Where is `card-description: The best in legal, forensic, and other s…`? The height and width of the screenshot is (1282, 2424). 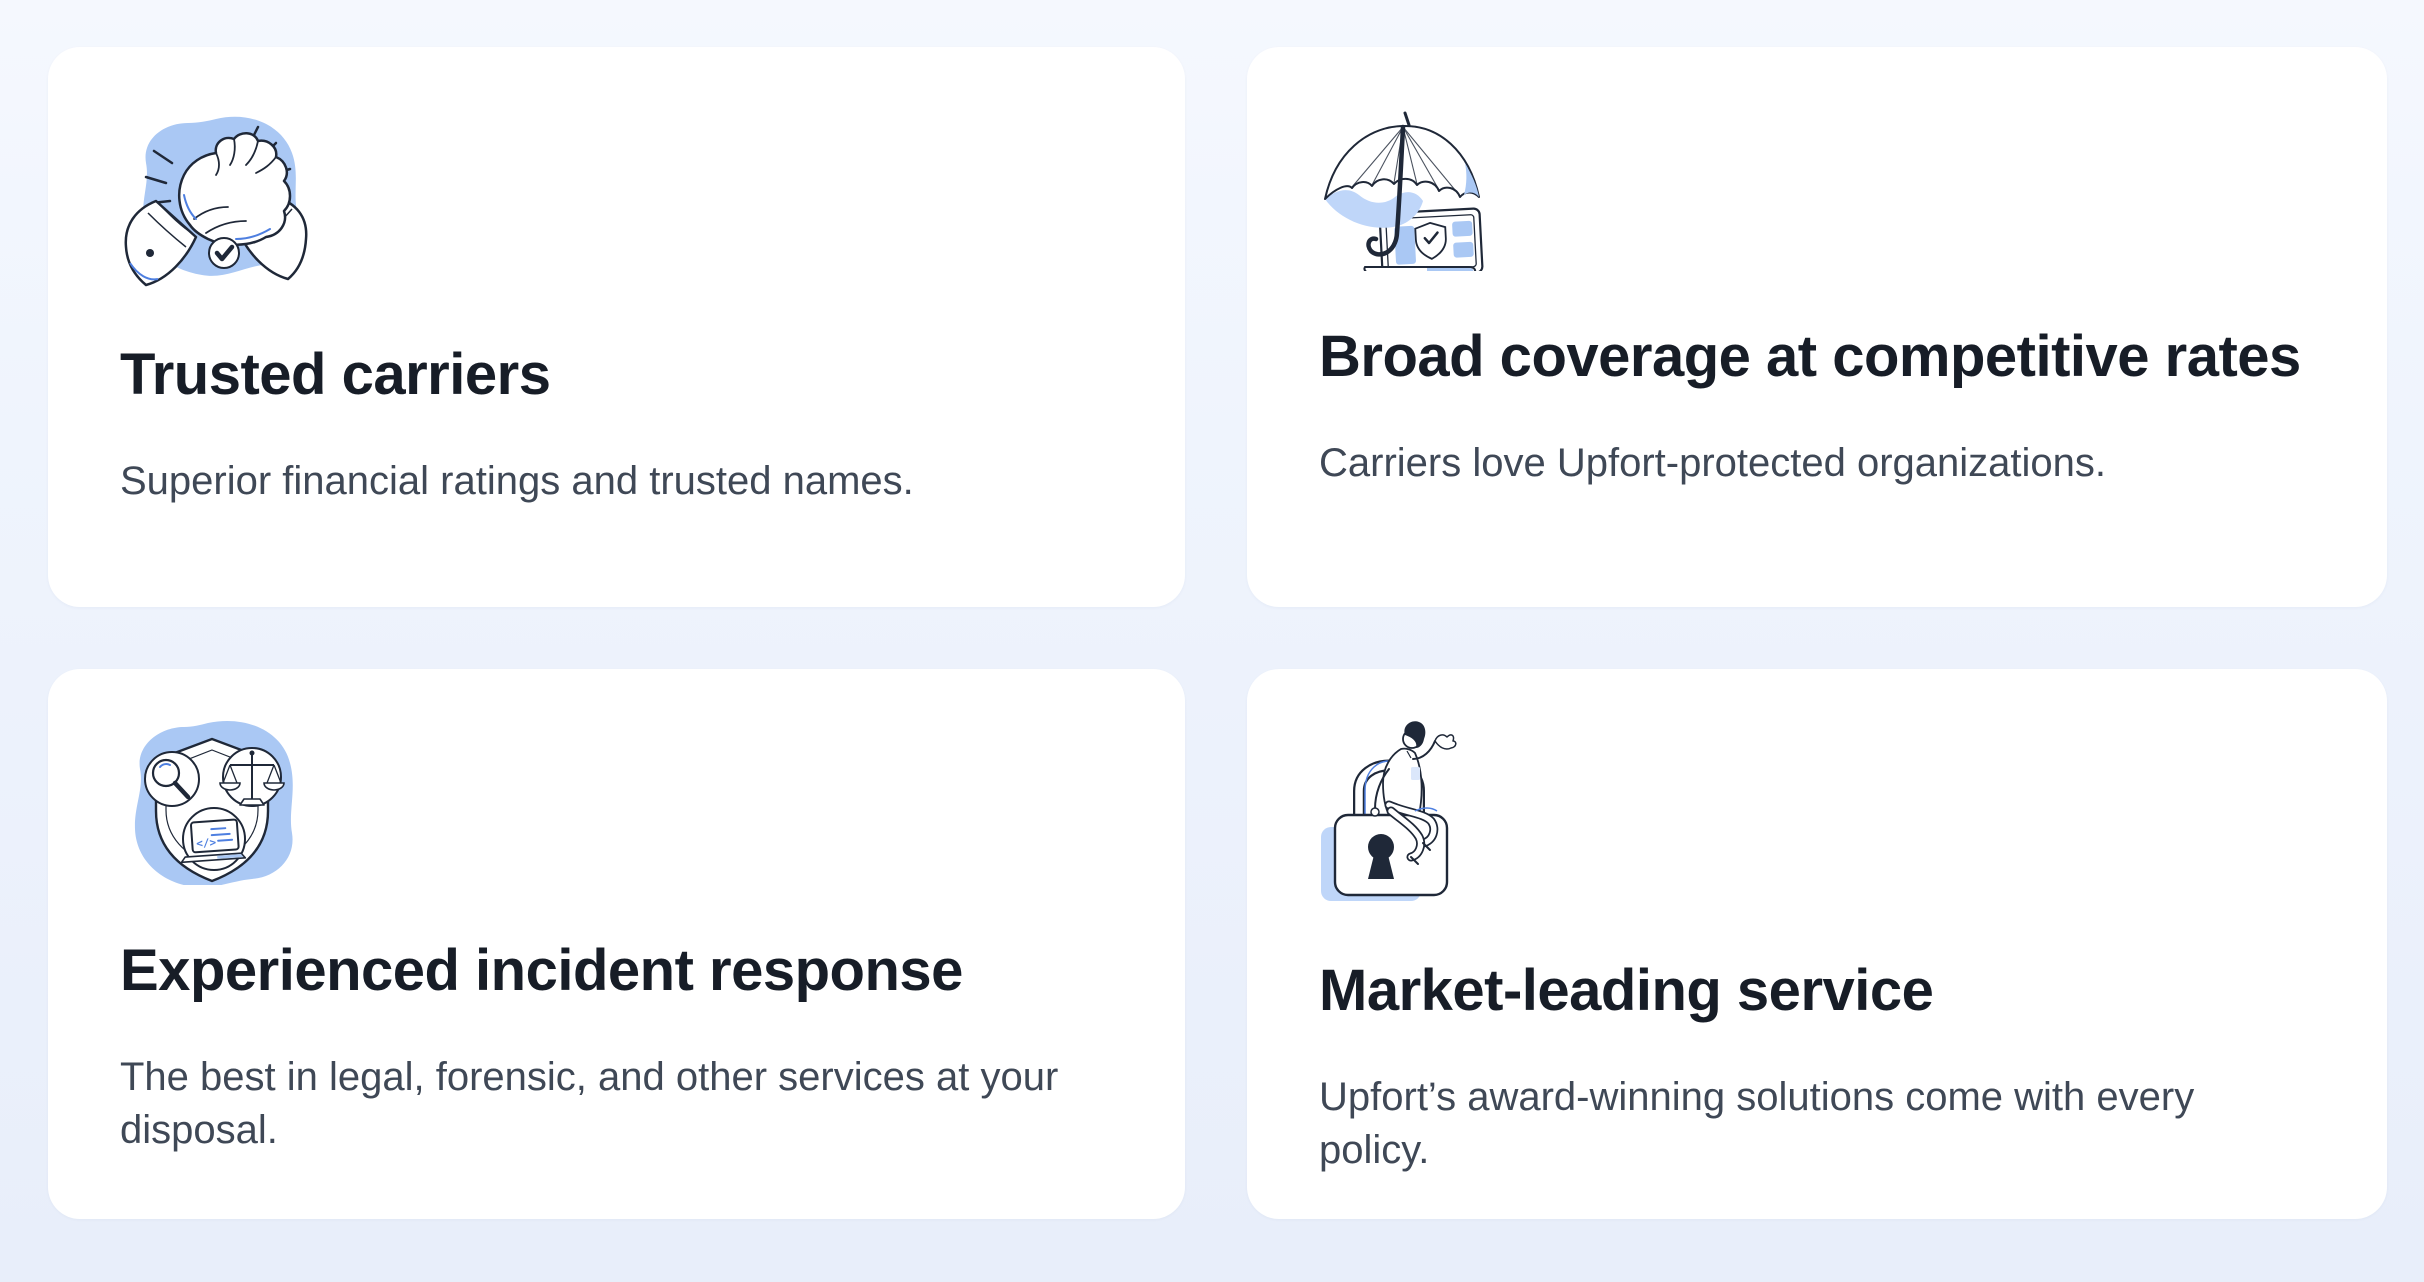
card-description: The best in legal, forensic, and other s… is located at coordinates (589, 1103).